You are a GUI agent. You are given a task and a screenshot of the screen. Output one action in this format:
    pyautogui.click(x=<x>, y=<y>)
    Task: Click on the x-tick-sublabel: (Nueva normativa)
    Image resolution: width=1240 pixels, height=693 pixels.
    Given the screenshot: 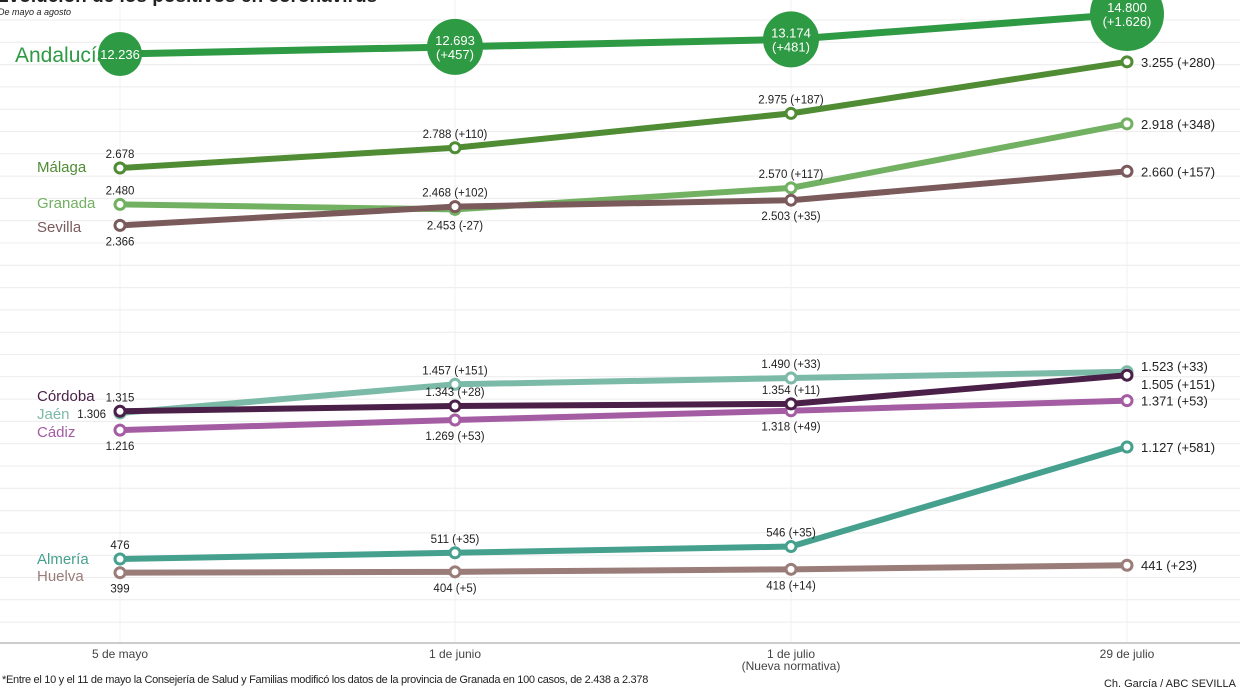 What is the action you would take?
    pyautogui.click(x=791, y=666)
    